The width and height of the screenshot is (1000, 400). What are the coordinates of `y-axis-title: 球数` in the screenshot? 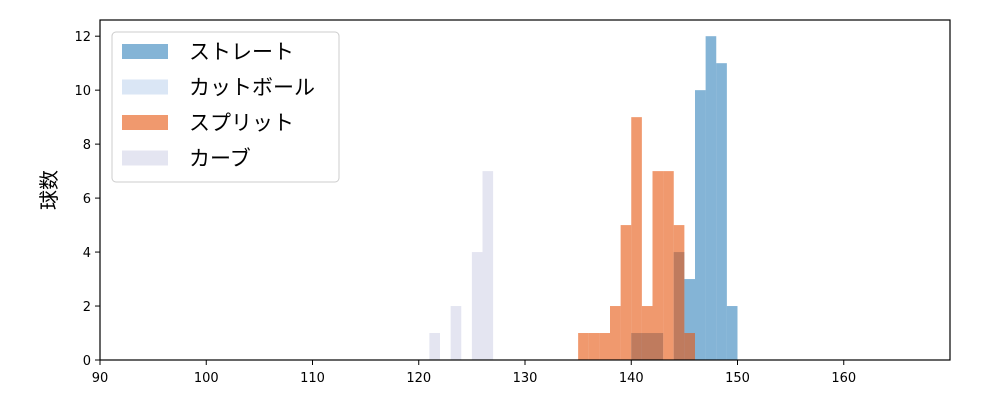 It's located at (49, 190).